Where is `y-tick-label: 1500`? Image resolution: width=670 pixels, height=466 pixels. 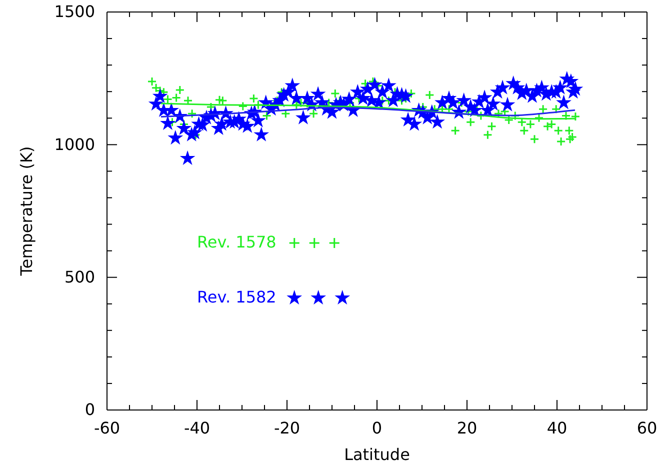 y-tick-label: 1500 is located at coordinates (74, 12).